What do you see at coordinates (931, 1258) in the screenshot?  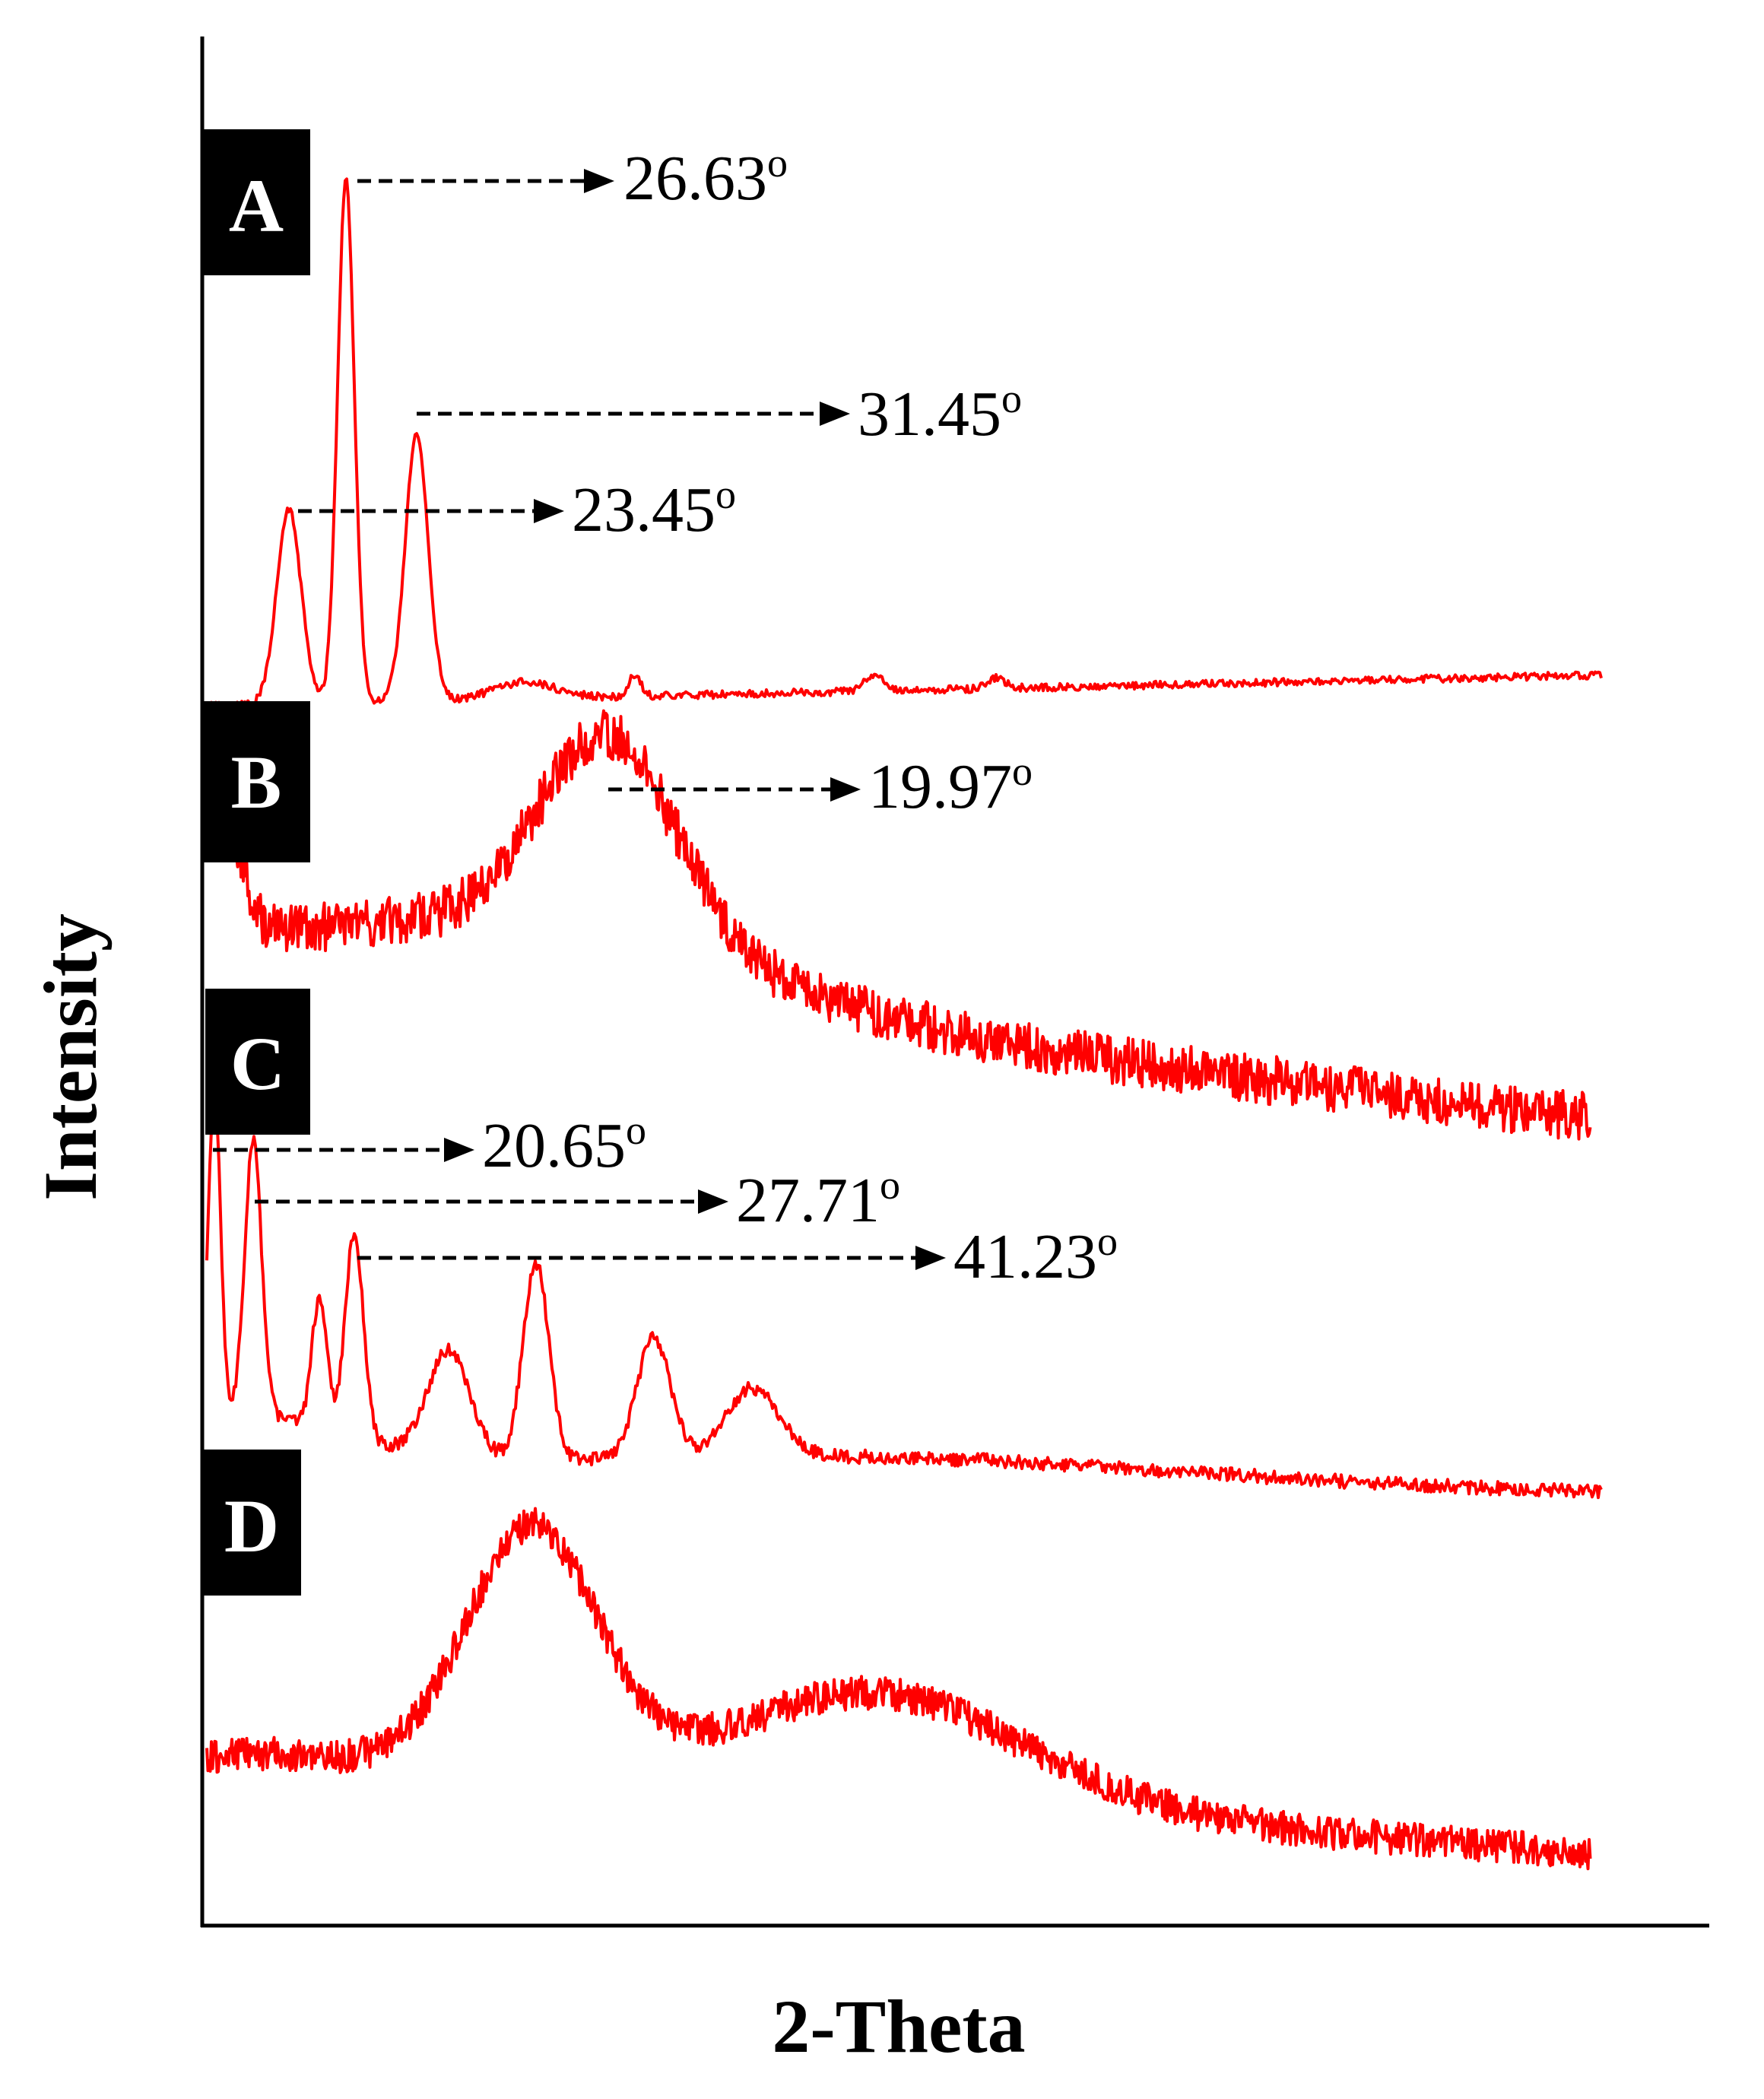 I see `arrow-c-3-head` at bounding box center [931, 1258].